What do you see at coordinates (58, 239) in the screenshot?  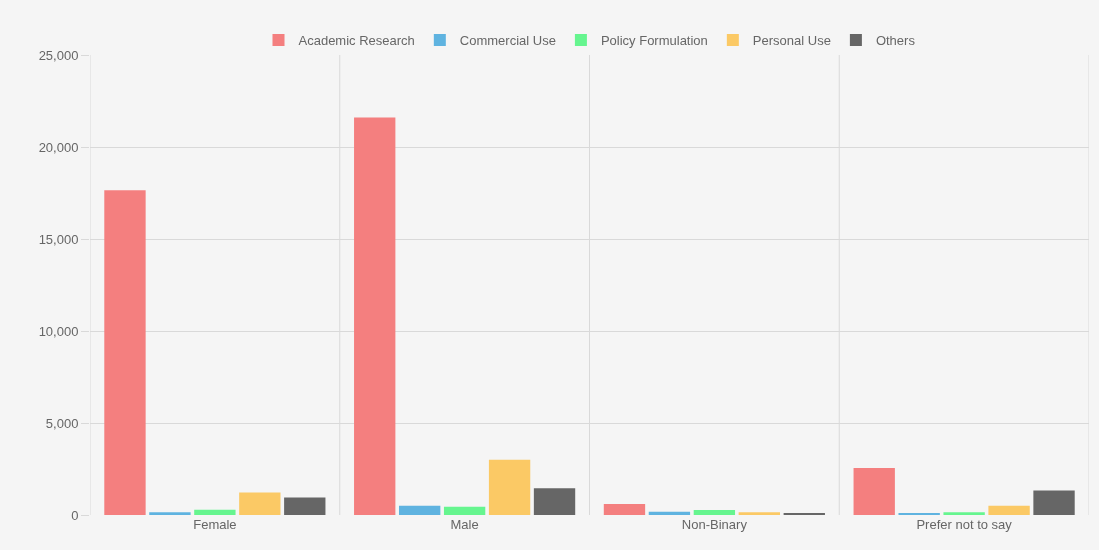 I see `y-tick-label: 15,000` at bounding box center [58, 239].